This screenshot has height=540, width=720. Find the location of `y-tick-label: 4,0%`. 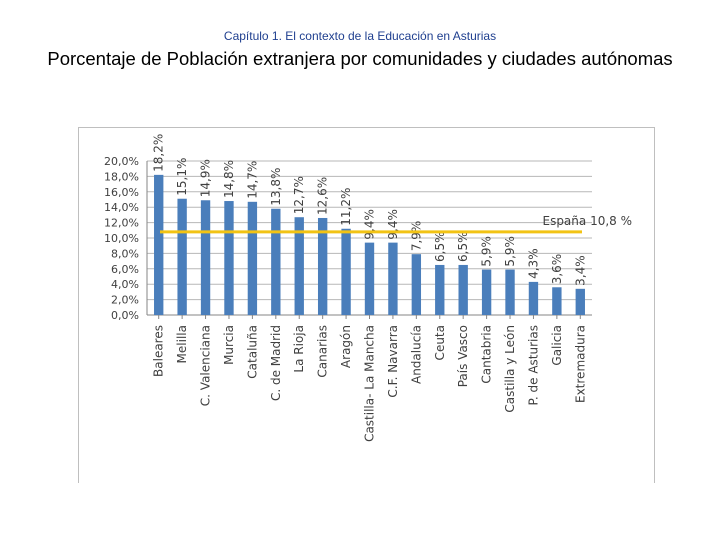

y-tick-label: 4,0% is located at coordinates (125, 284).